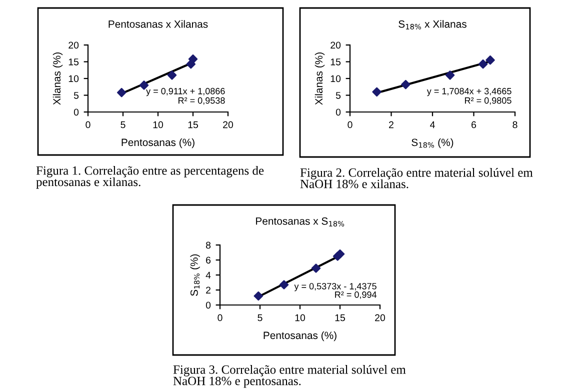 The image size is (570, 390). Describe the element at coordinates (488, 101) in the screenshot. I see `annotation: R² = 0,9805` at that location.